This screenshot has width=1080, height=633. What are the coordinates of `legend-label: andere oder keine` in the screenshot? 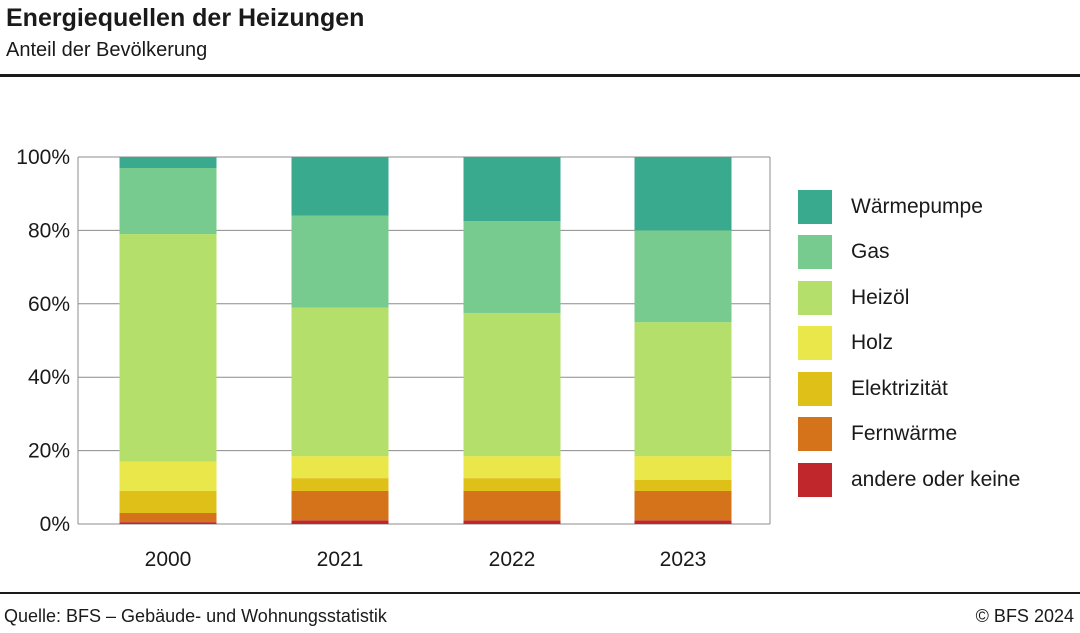 It's located at (936, 479).